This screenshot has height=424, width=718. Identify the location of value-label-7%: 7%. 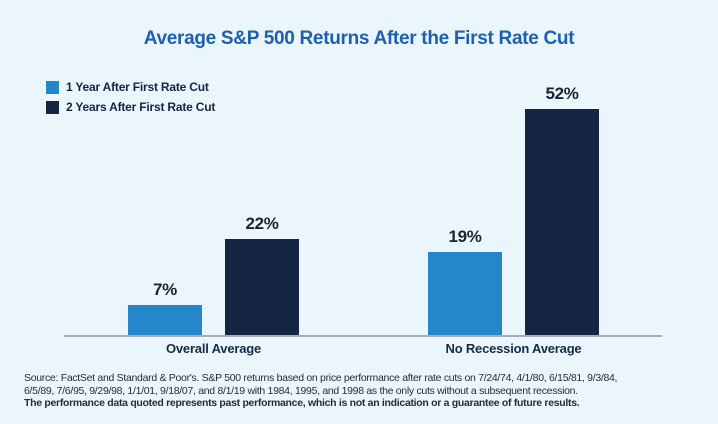
(165, 289).